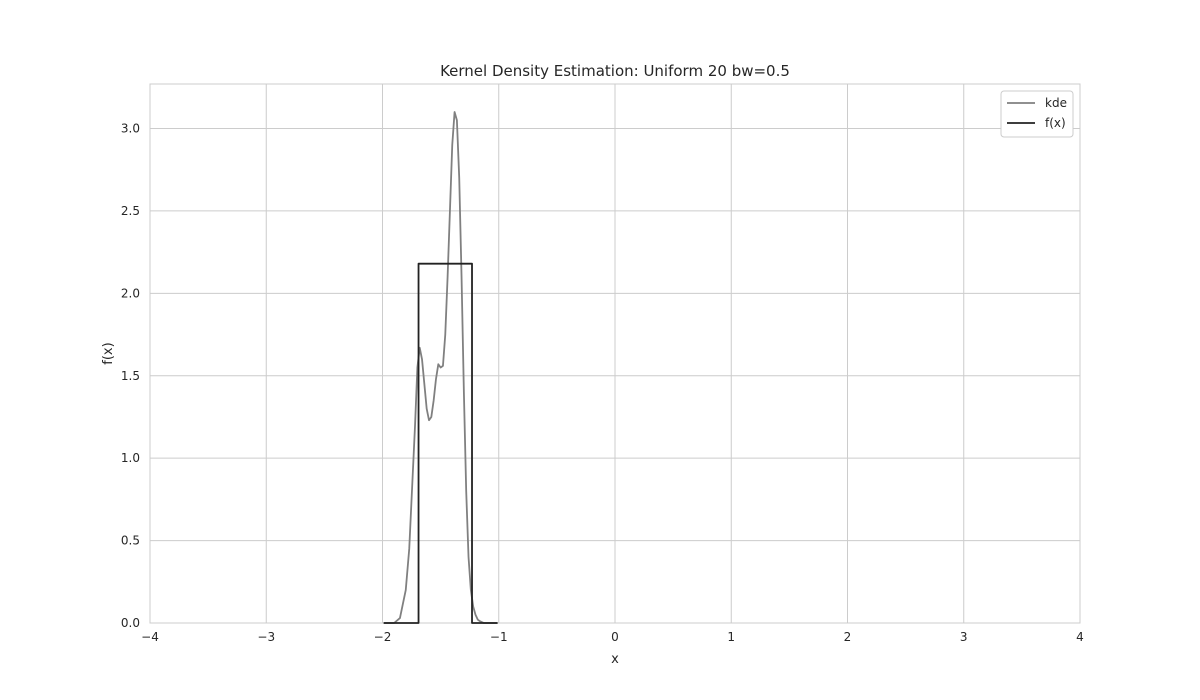 Image resolution: width=1200 pixels, height=700 pixels. What do you see at coordinates (499, 637) in the screenshot?
I see `x-tick-label: −1` at bounding box center [499, 637].